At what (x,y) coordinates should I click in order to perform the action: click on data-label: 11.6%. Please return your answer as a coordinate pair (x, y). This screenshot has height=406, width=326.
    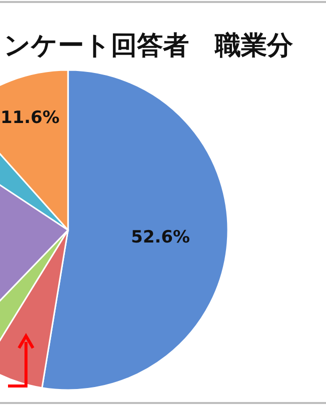
    Looking at the image, I should click on (30, 118).